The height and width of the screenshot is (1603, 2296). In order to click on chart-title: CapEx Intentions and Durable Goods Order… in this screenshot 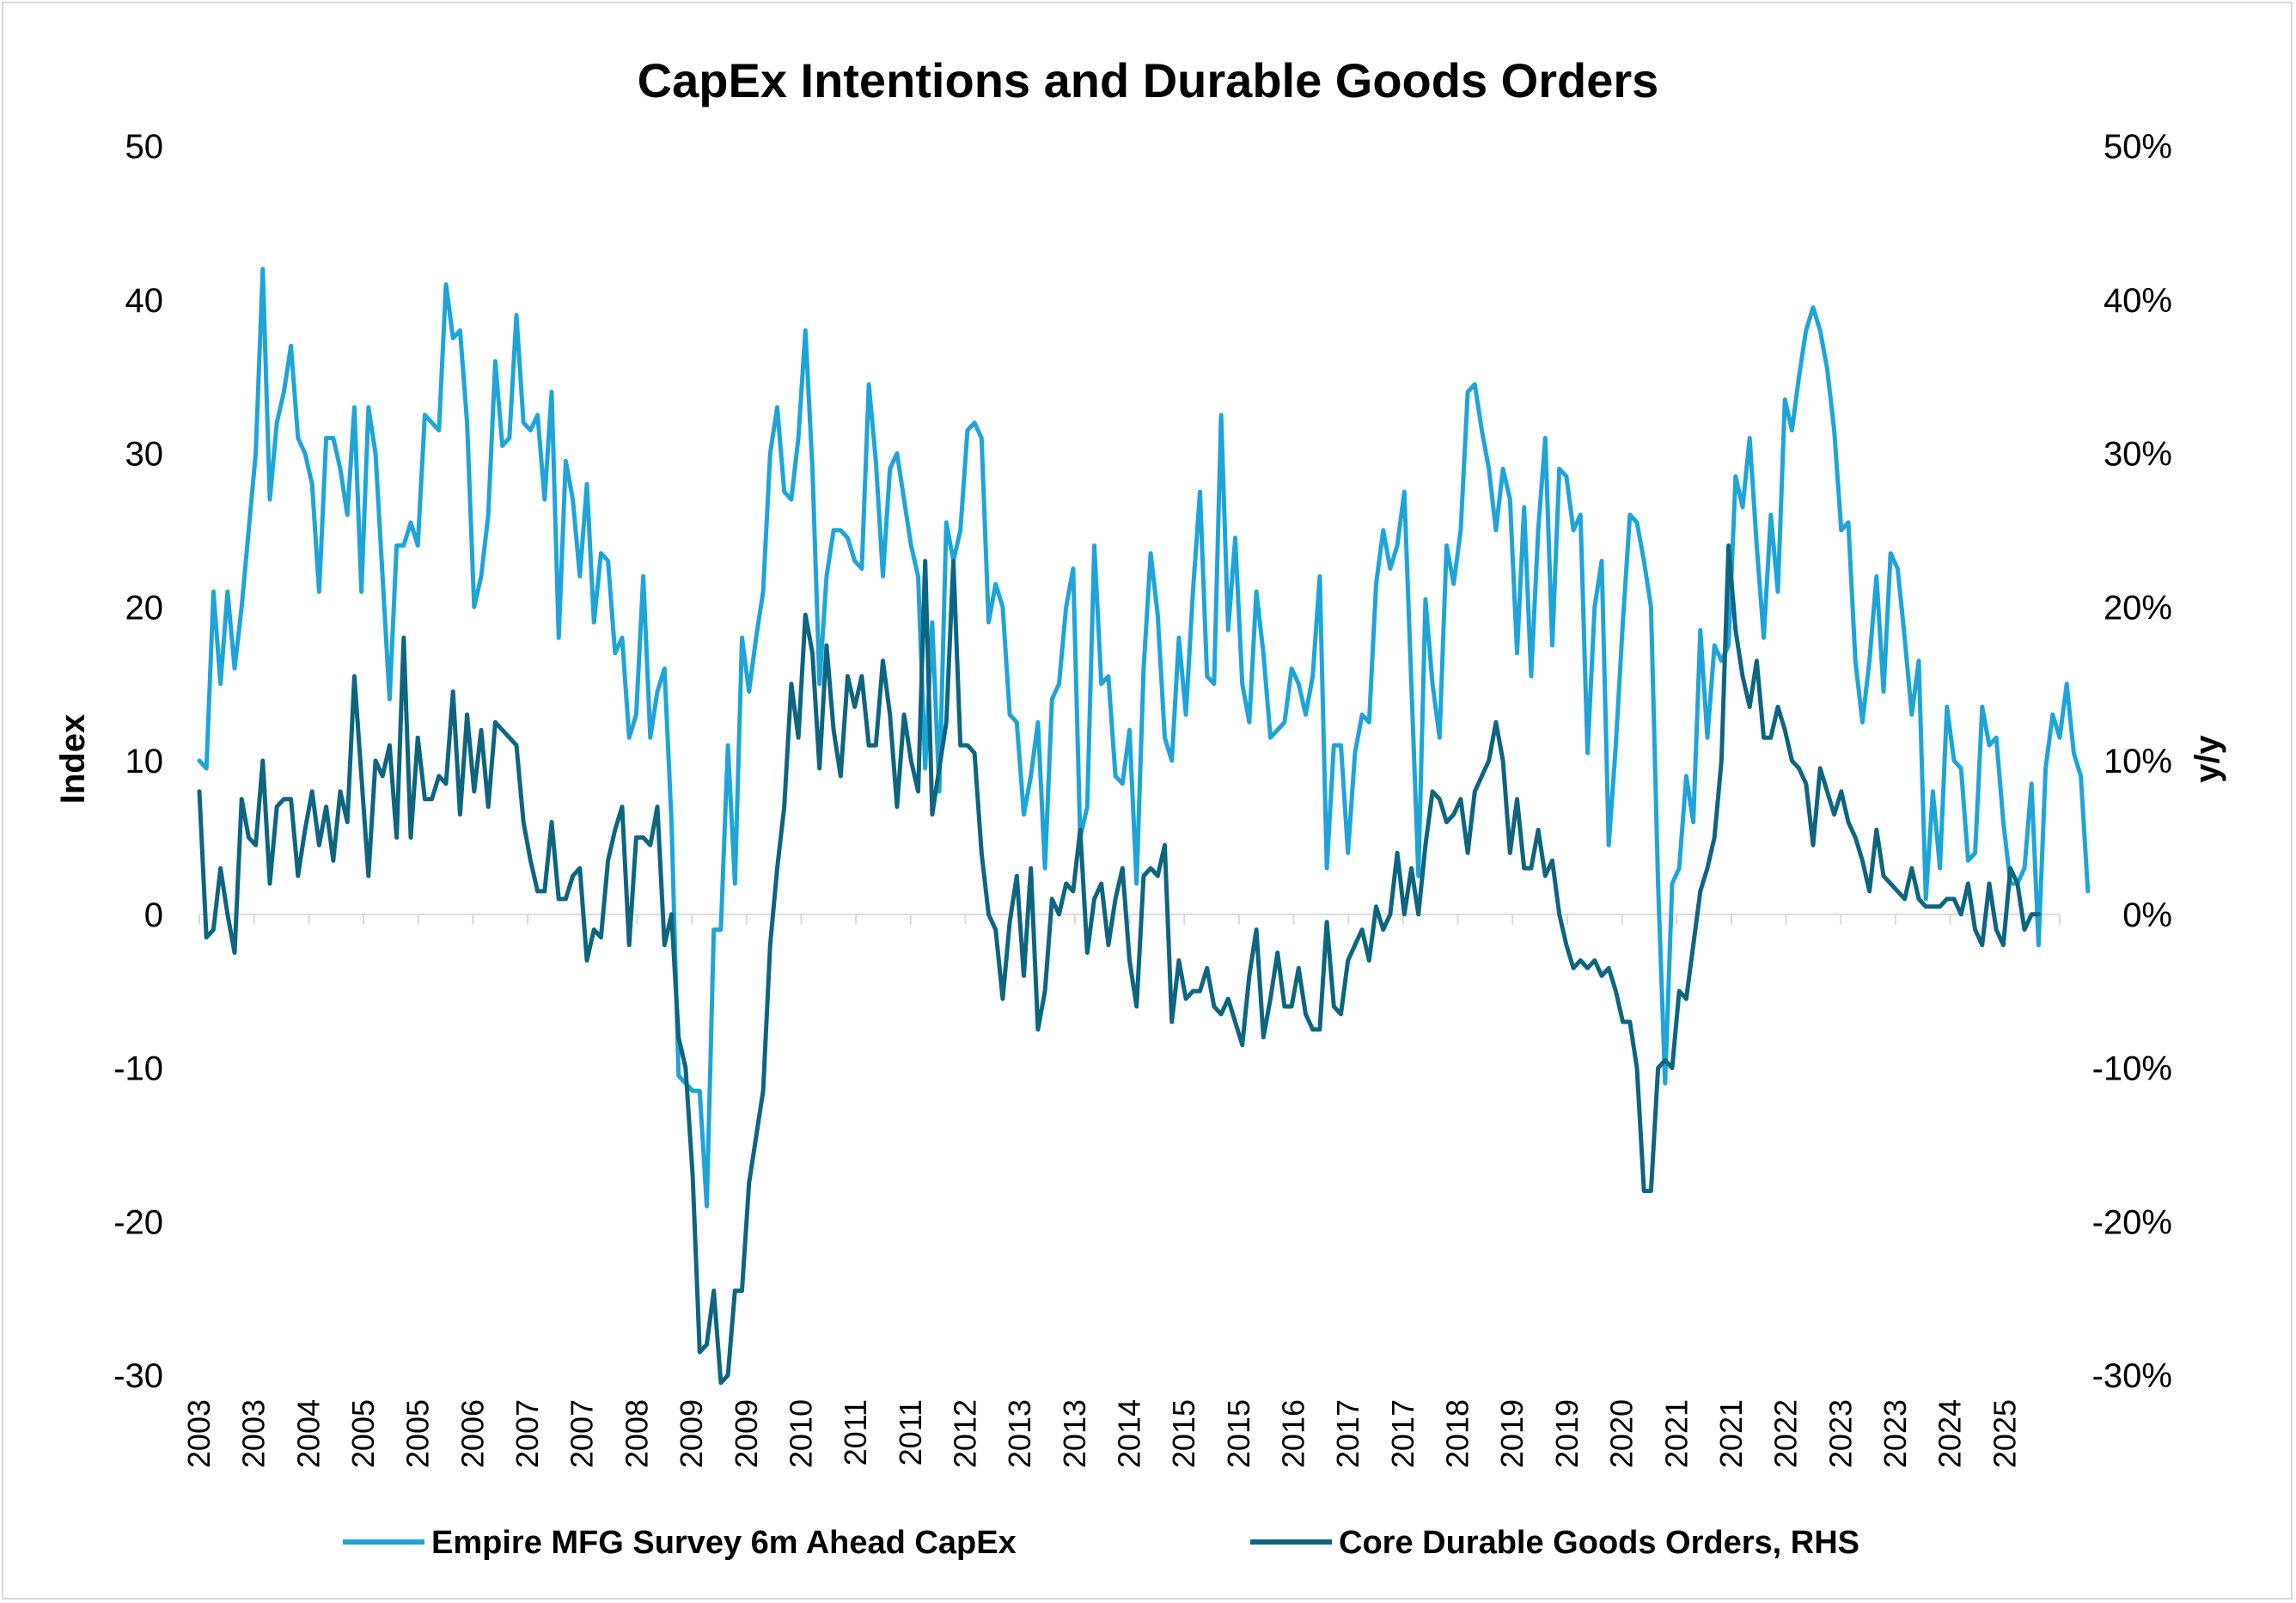, I will do `click(1148, 80)`.